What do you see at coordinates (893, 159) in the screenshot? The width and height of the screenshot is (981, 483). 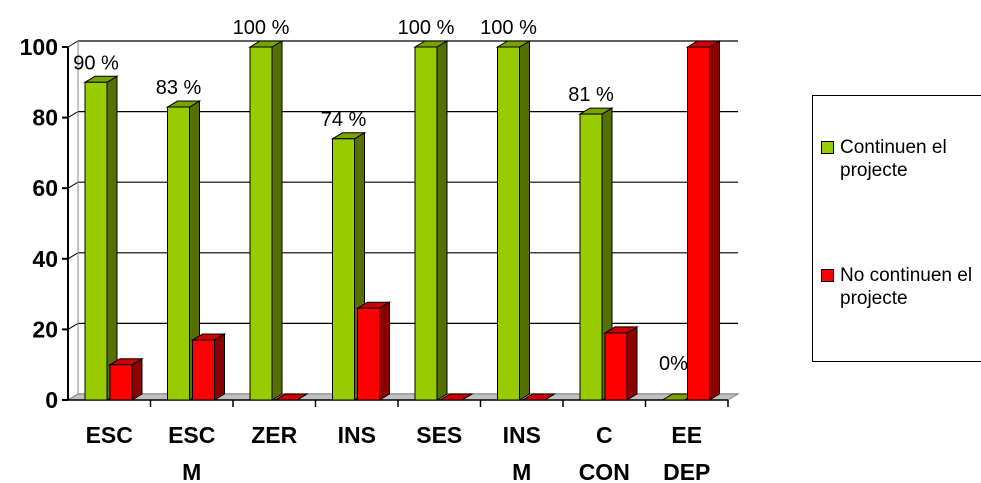 I see `legend-label-continuen: Continuen el projecte` at bounding box center [893, 159].